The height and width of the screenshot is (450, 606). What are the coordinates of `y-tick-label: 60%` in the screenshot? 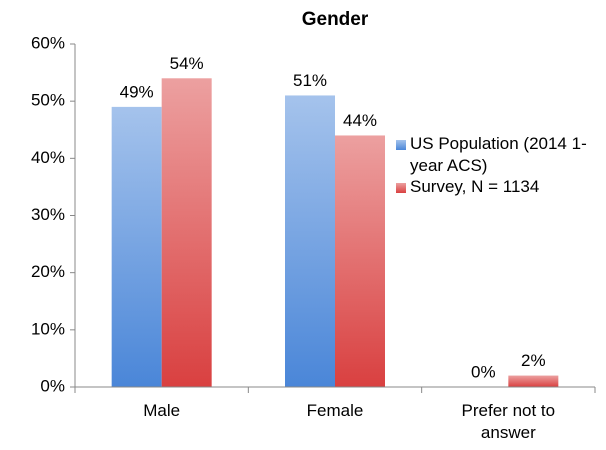 It's located at (48, 42).